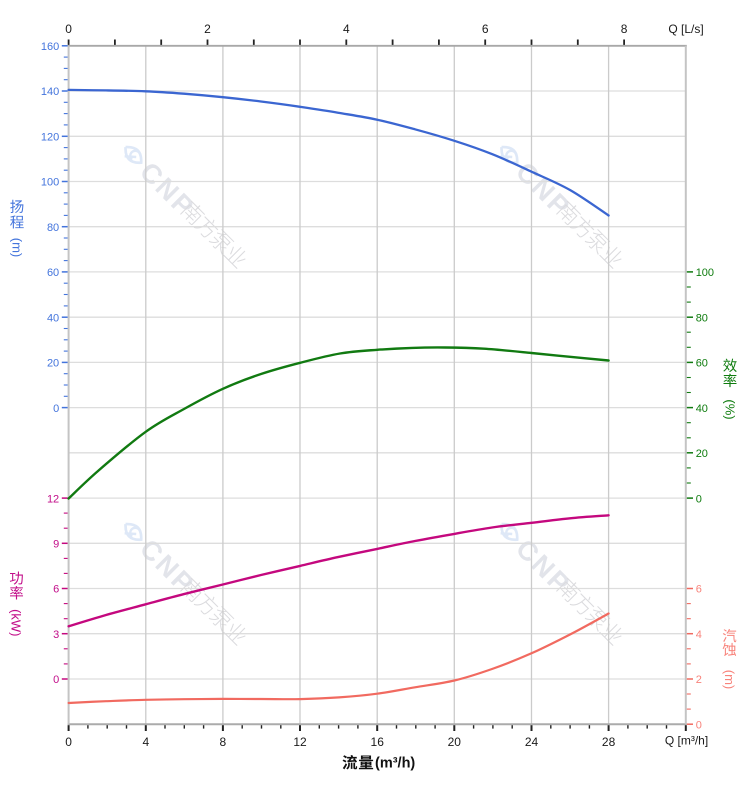  What do you see at coordinates (56, 545) in the screenshot?
I see `svg-text: 9` at bounding box center [56, 545].